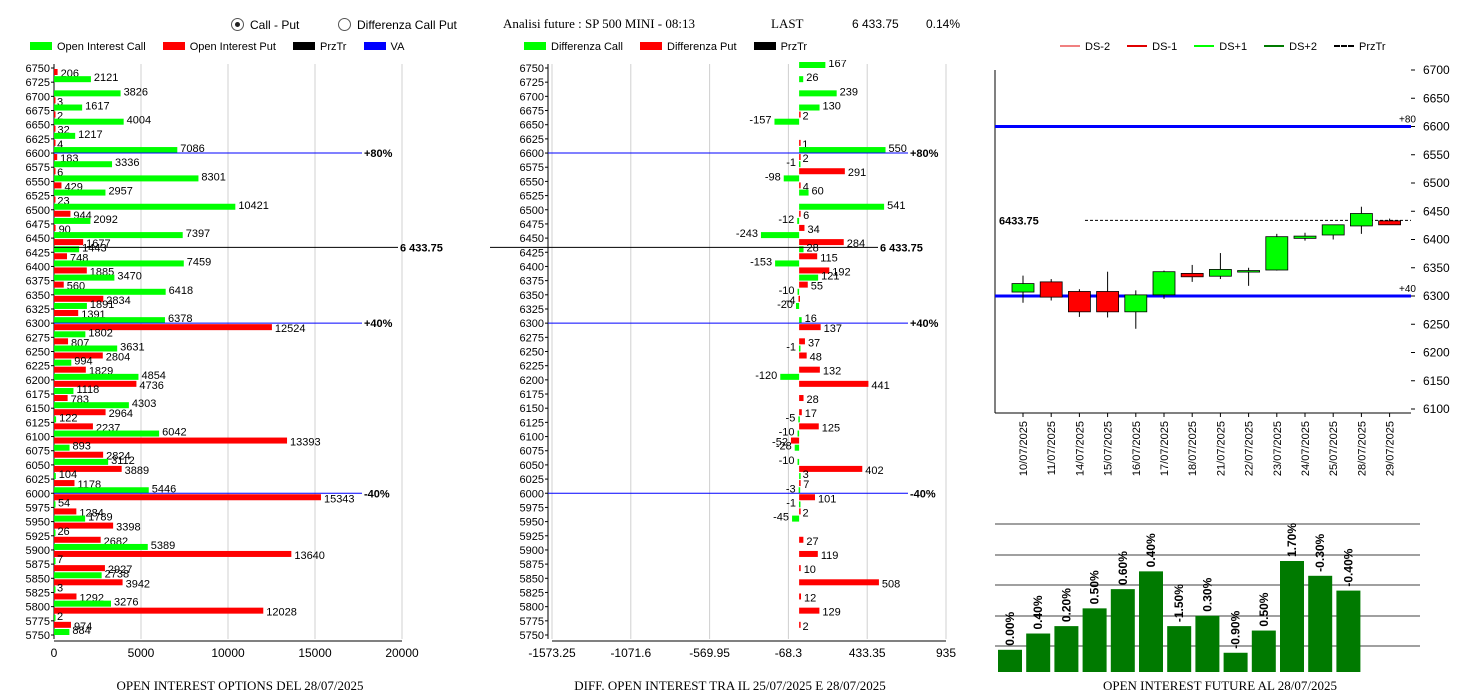 The image size is (1460, 697). What do you see at coordinates (1391, 448) in the screenshot?
I see `x-tick-label: 29/07/2025` at bounding box center [1391, 448].